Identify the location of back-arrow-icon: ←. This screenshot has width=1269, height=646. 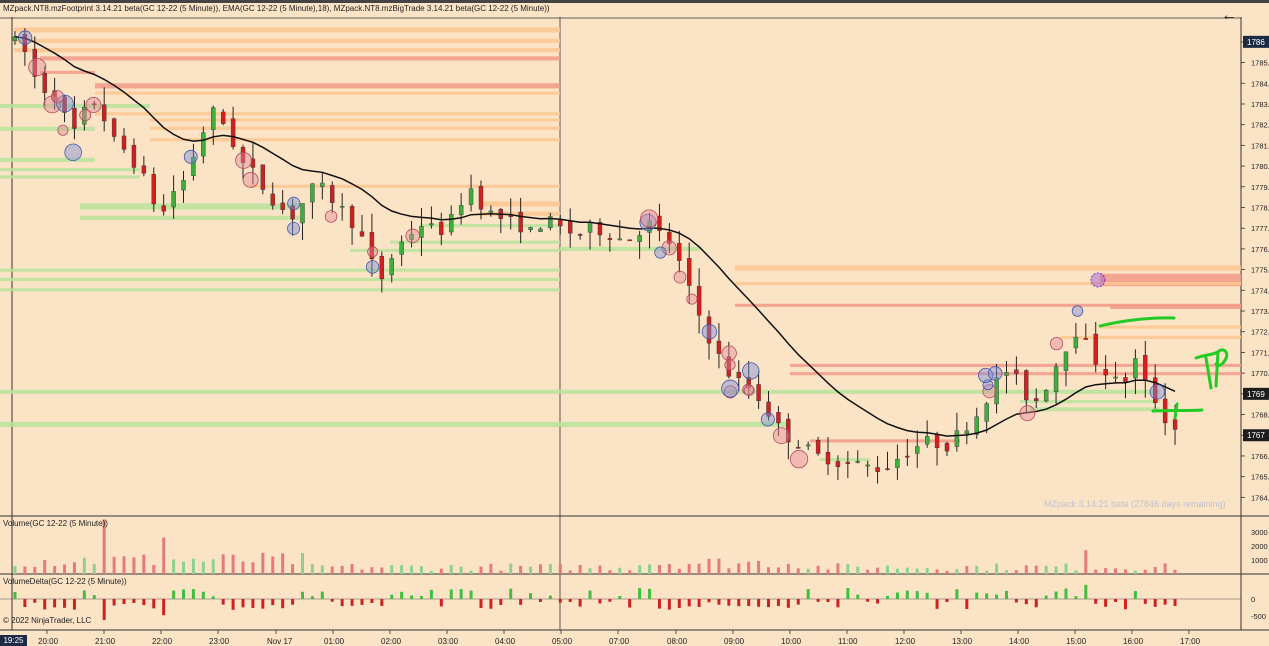
(1229, 15).